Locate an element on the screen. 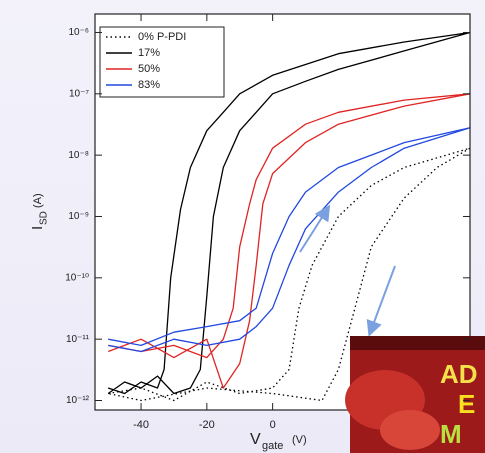  y-label-unit: (A) is located at coordinates (38, 200).